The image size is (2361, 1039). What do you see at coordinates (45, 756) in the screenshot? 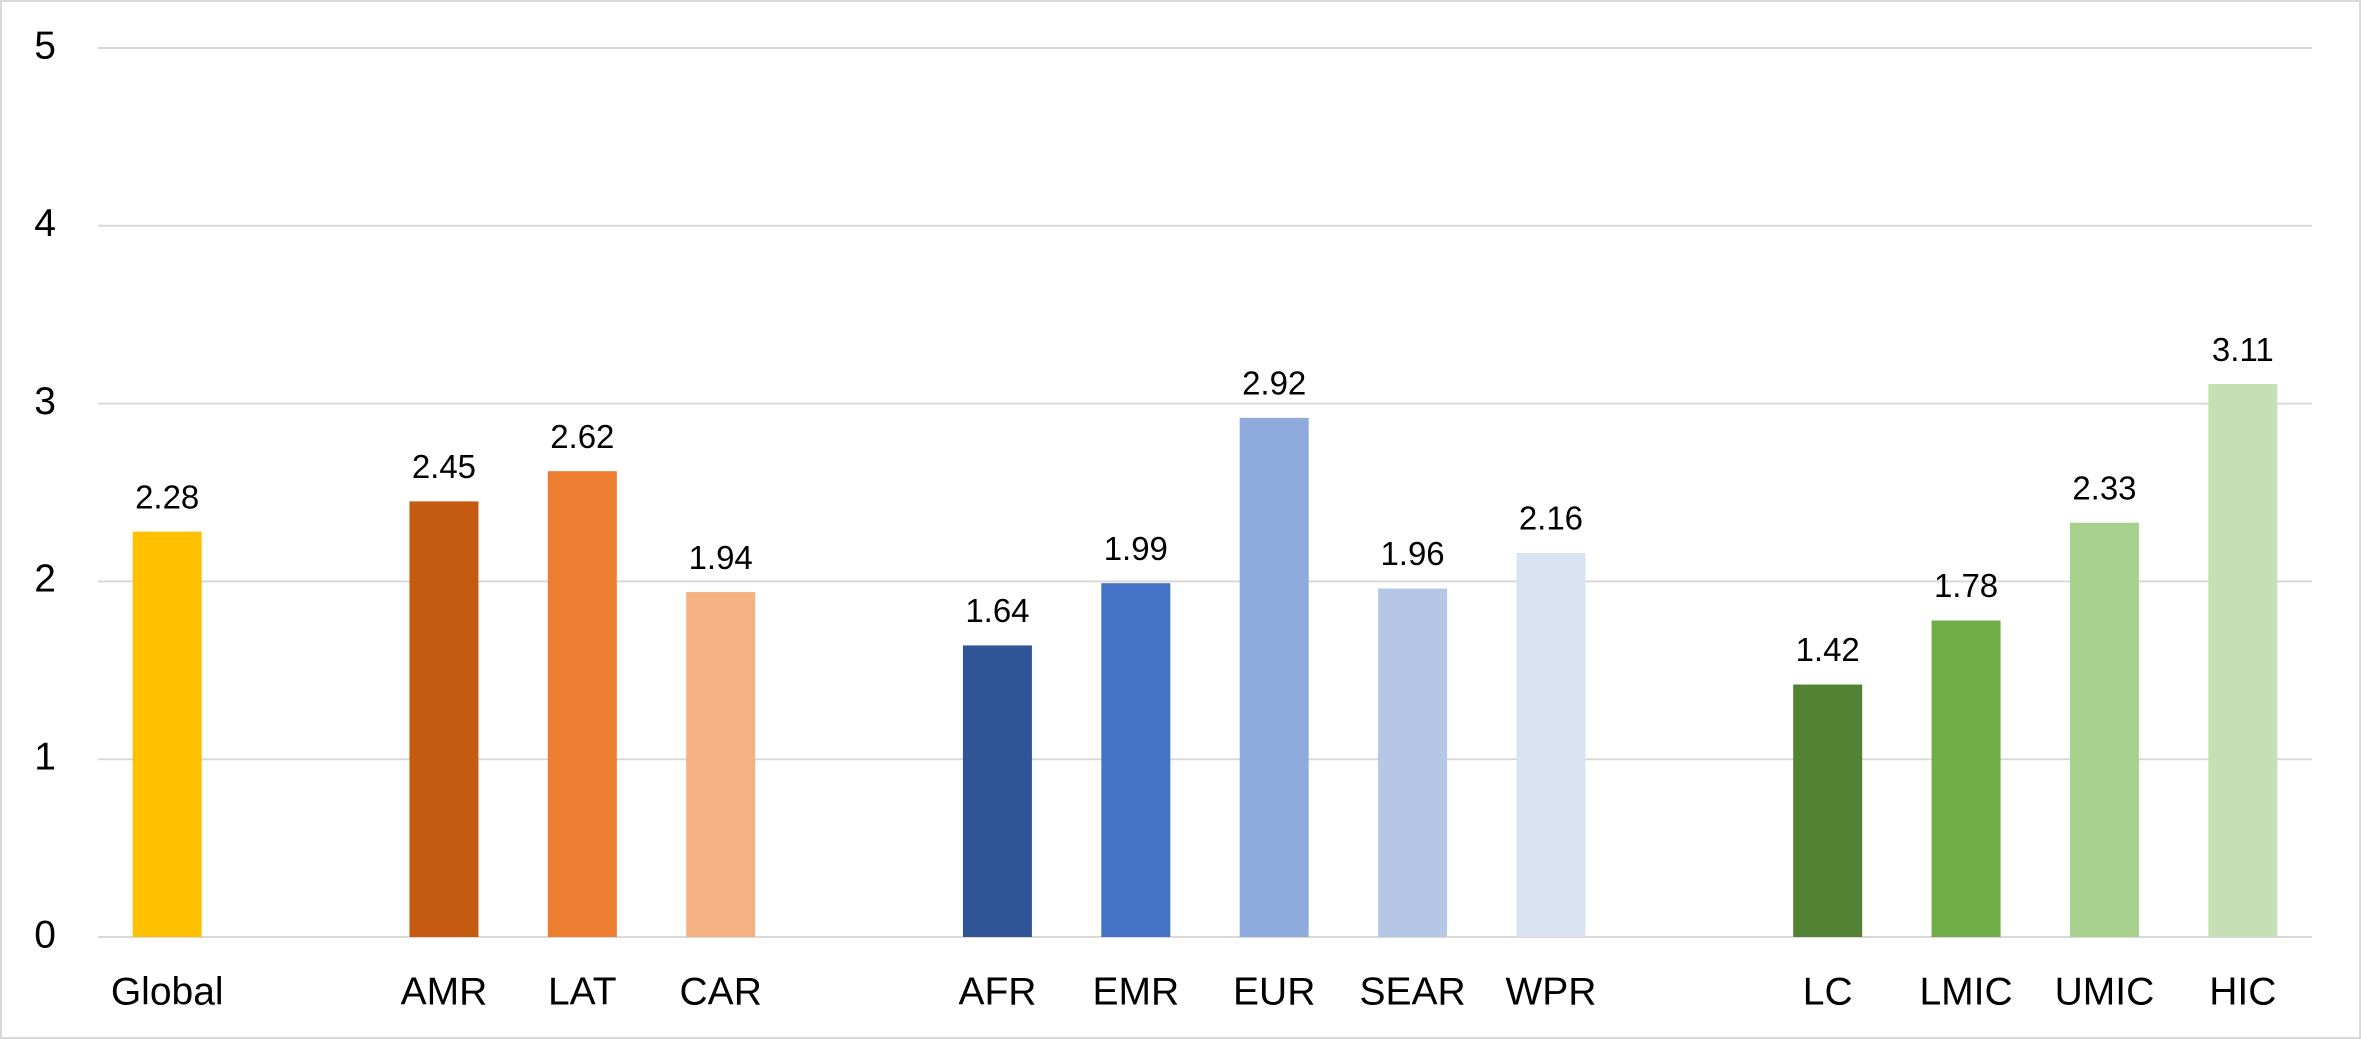
I see `y-tick-label: 1` at bounding box center [45, 756].